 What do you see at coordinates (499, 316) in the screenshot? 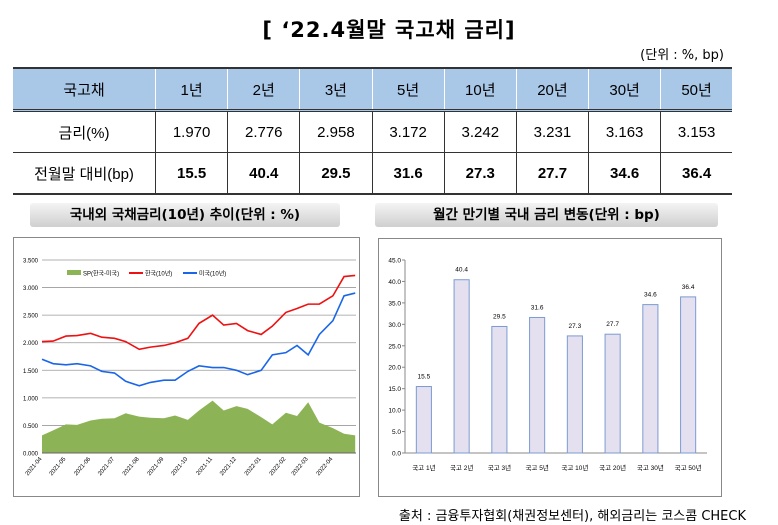
I see `data-label: 29.5` at bounding box center [499, 316].